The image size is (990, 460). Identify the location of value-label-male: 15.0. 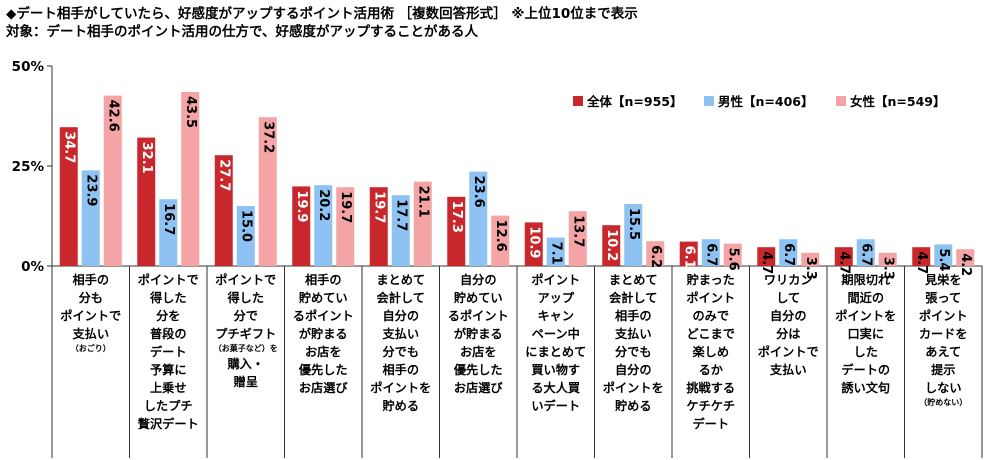
(245, 226).